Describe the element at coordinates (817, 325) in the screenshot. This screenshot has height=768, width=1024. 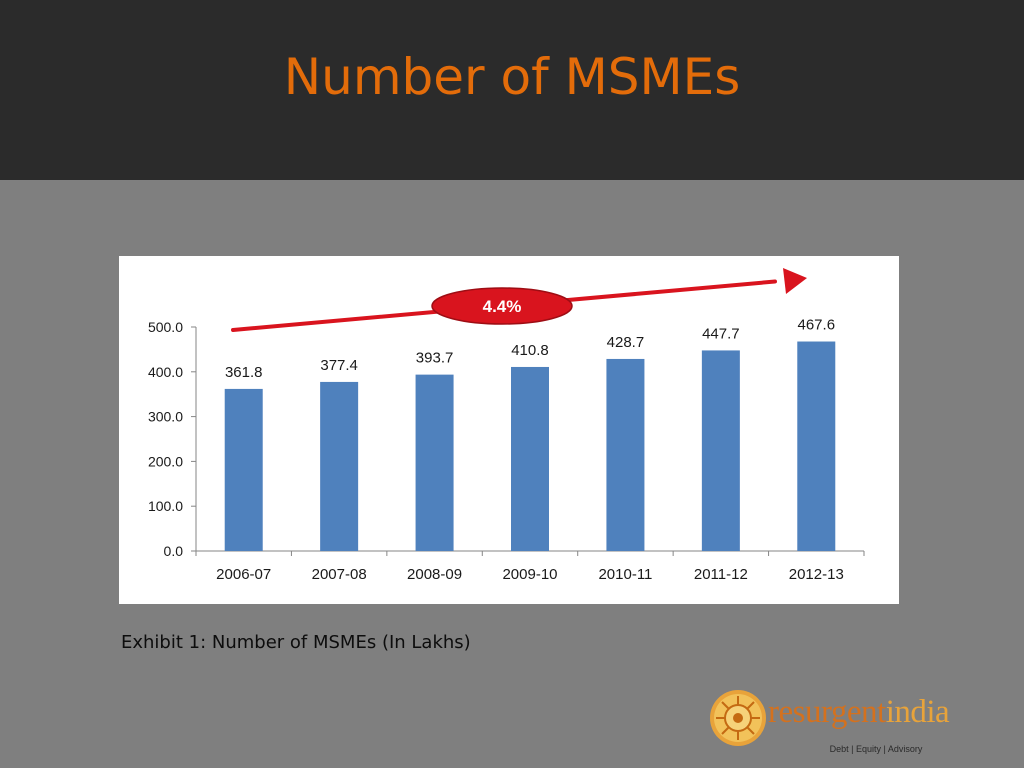
I see `data-label: 467.6` at that location.